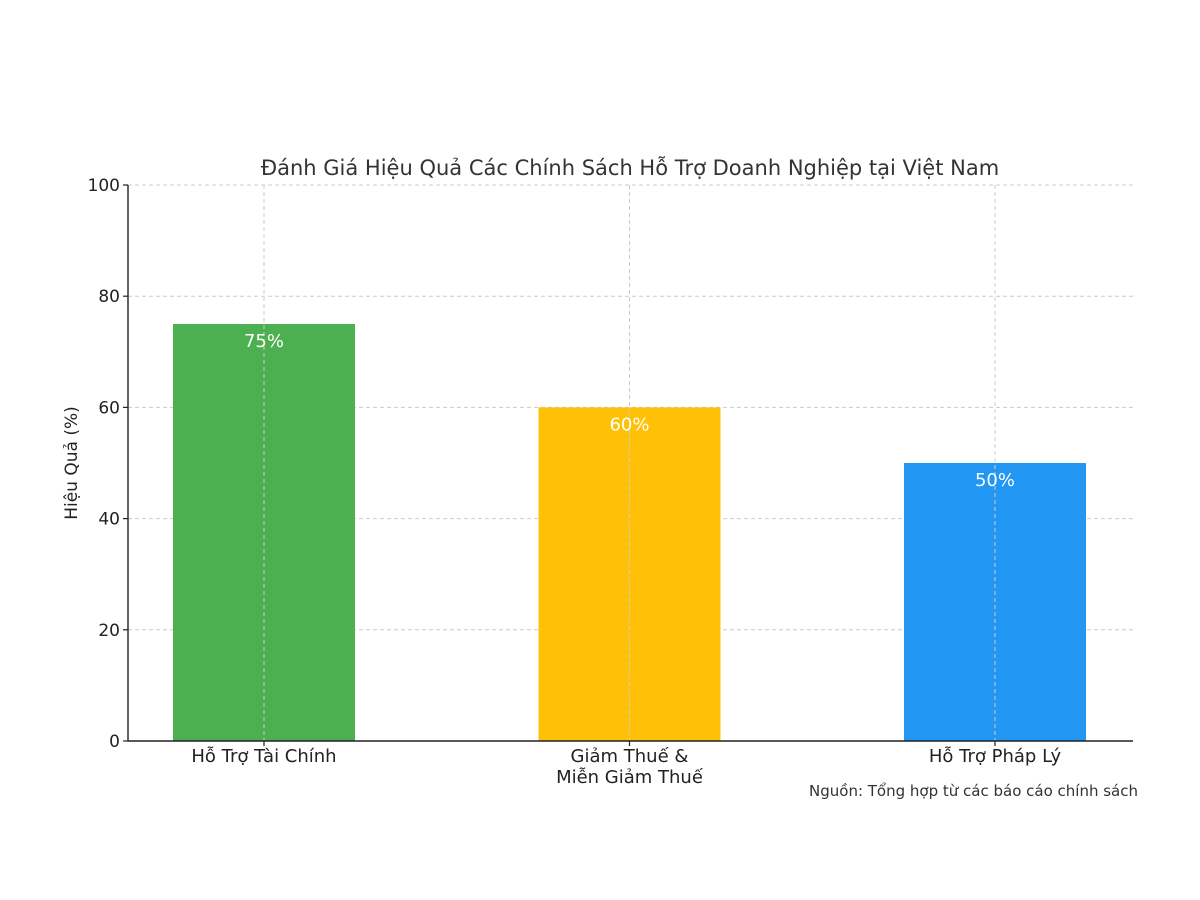 Image resolution: width=1200 pixels, height=900 pixels. What do you see at coordinates (108, 464) in the screenshot?
I see `y-axis-ticks: 0 20 40 60 80 100` at bounding box center [108, 464].